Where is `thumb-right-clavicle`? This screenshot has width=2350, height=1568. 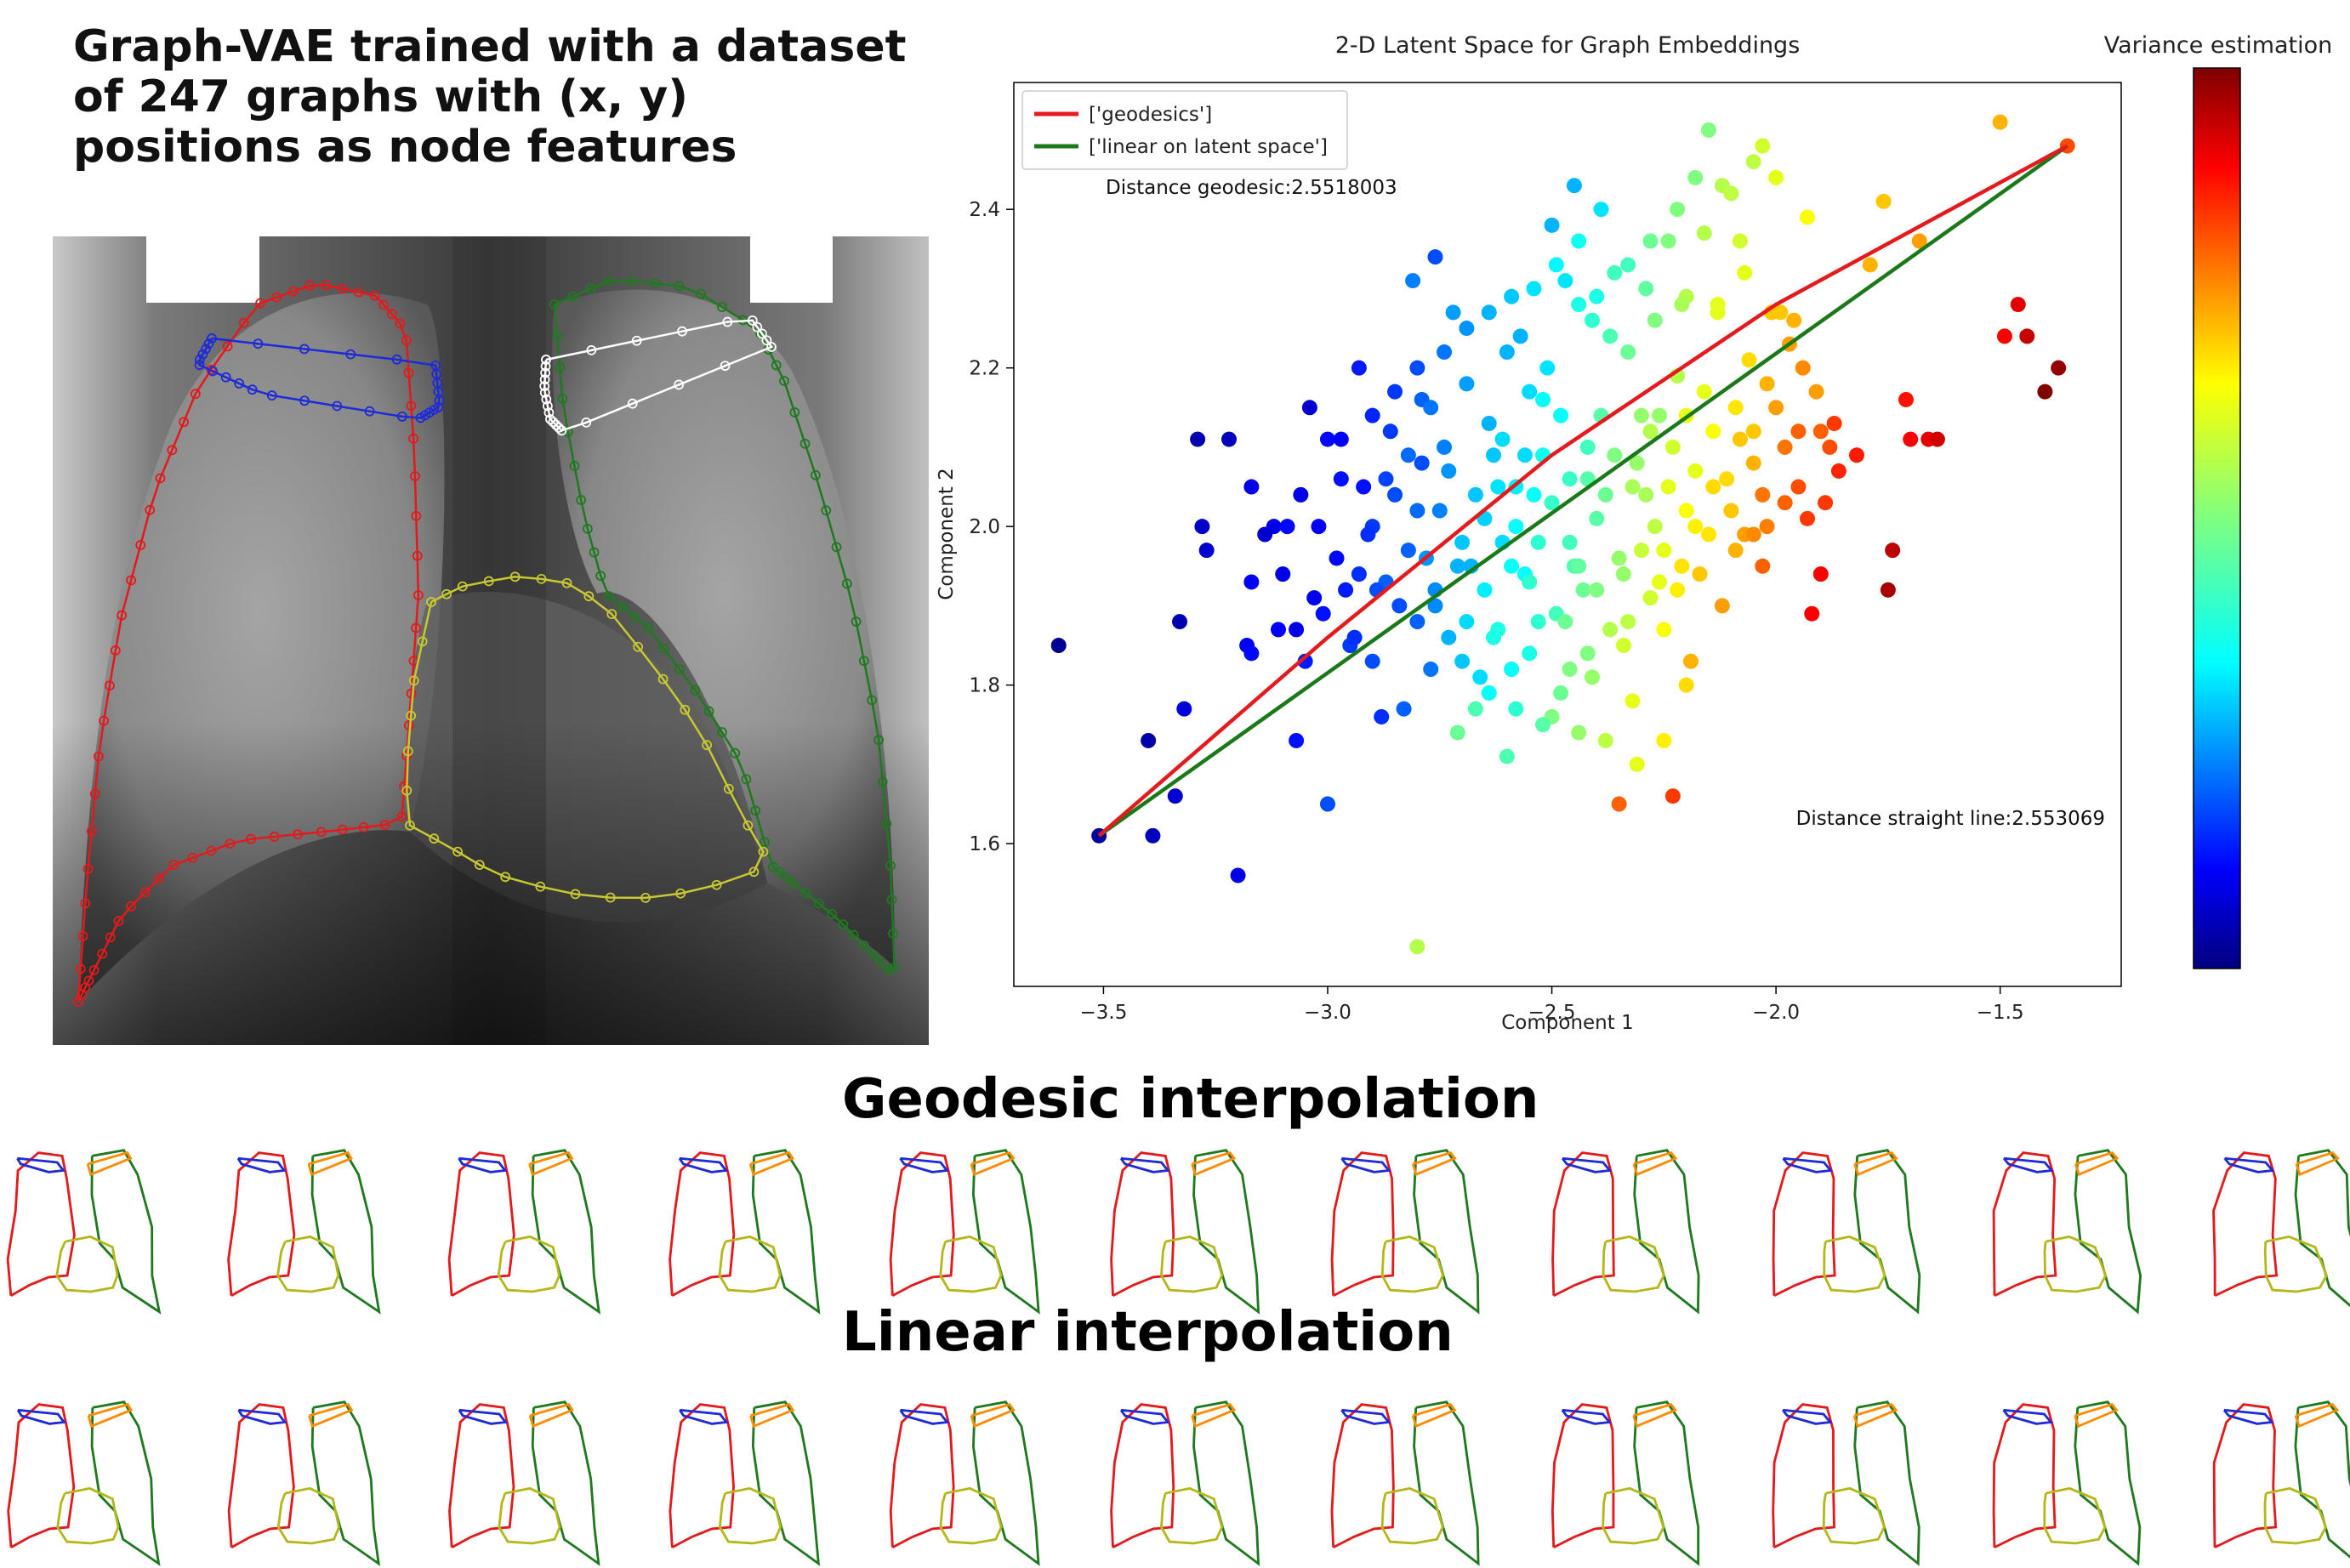 thumb-right-clavicle is located at coordinates (2028, 1416).